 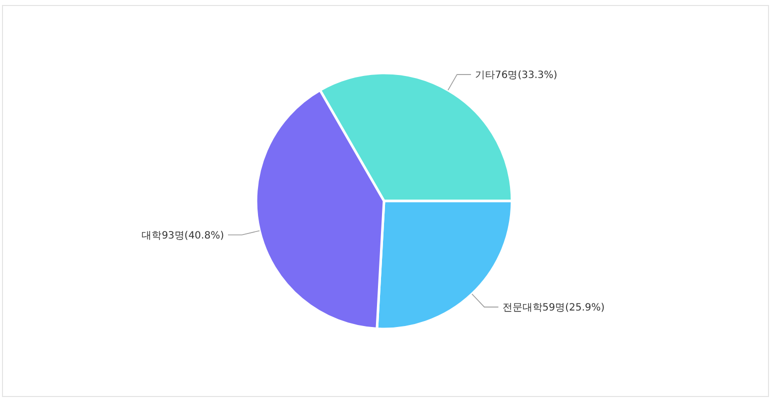 What do you see at coordinates (553, 308) in the screenshot?
I see `slice-label: 전문대학59명(25.9%)` at bounding box center [553, 308].